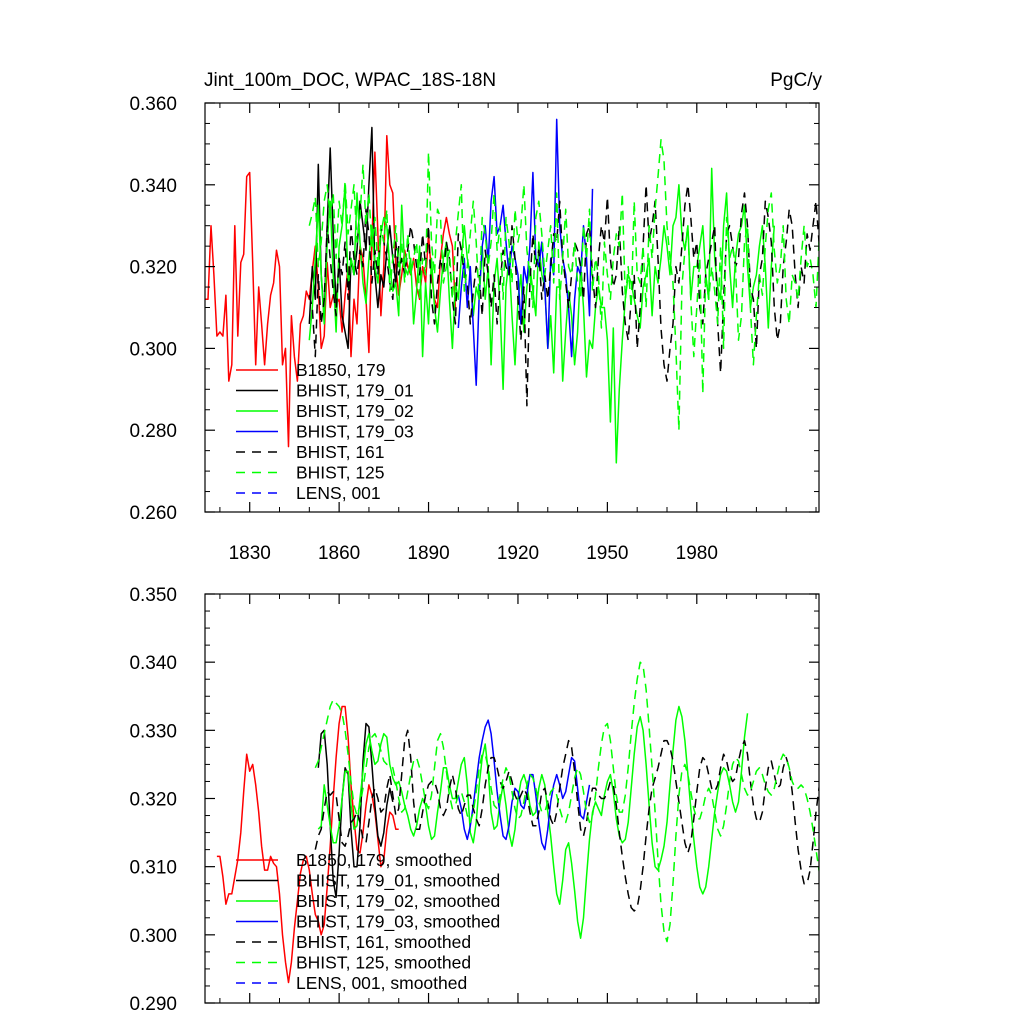  Describe the element at coordinates (355, 411) in the screenshot. I see `legend-label: BHIST, 179_02` at that location.